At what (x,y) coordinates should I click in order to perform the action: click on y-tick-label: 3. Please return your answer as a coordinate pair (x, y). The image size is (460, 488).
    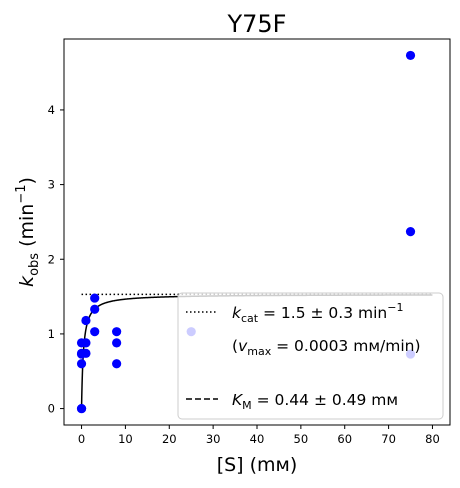
    Looking at the image, I should click on (51, 185).